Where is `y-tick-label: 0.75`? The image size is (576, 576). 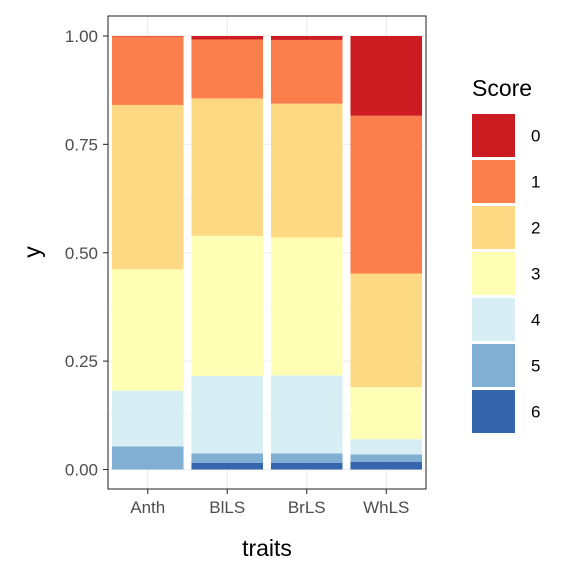 y-tick-label: 0.75 is located at coordinates (81, 144).